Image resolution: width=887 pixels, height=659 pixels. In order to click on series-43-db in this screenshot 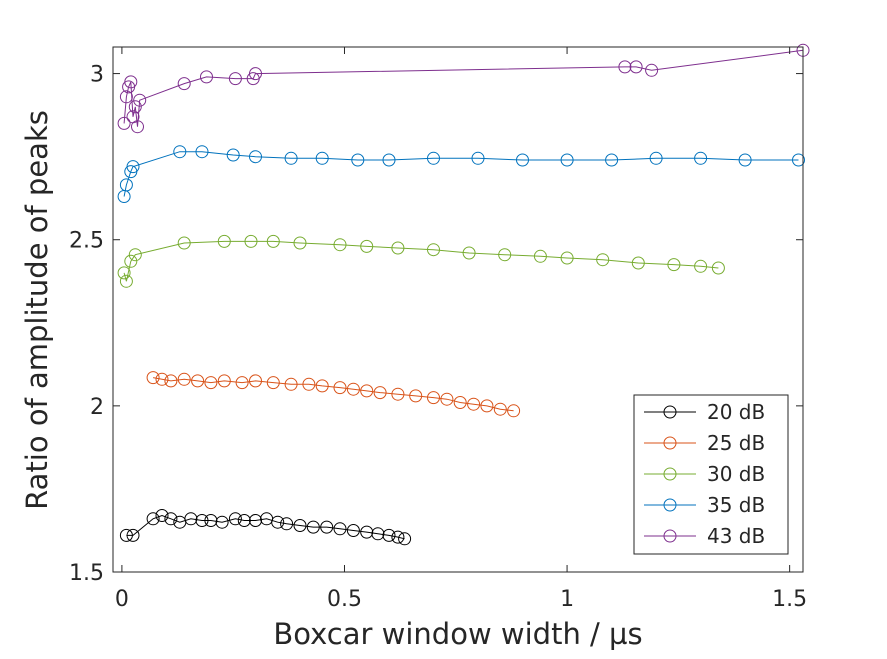, I will do `click(463, 88)`.